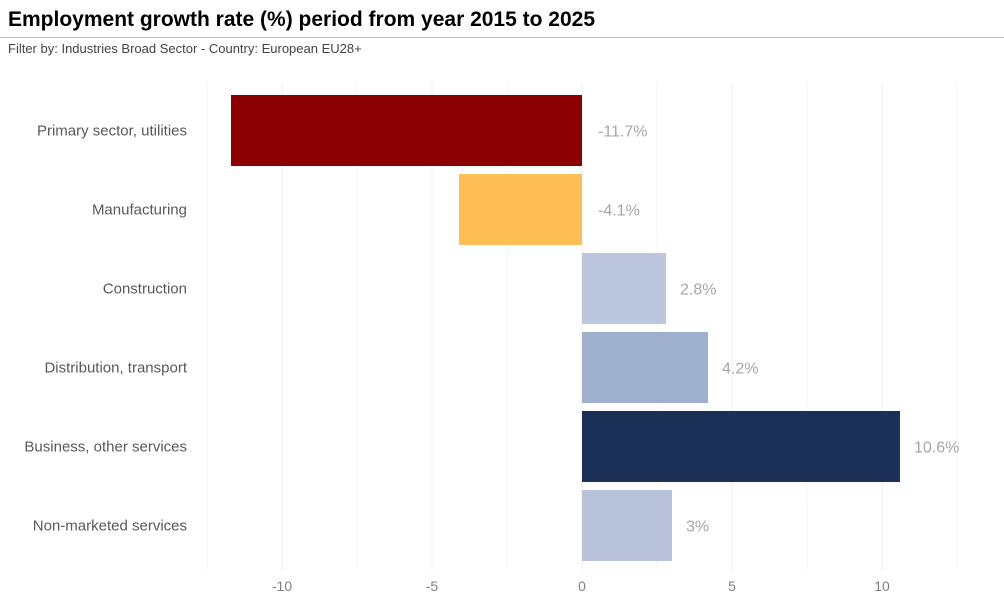  Describe the element at coordinates (619, 211) in the screenshot. I see `data-label: -4.1%` at that location.